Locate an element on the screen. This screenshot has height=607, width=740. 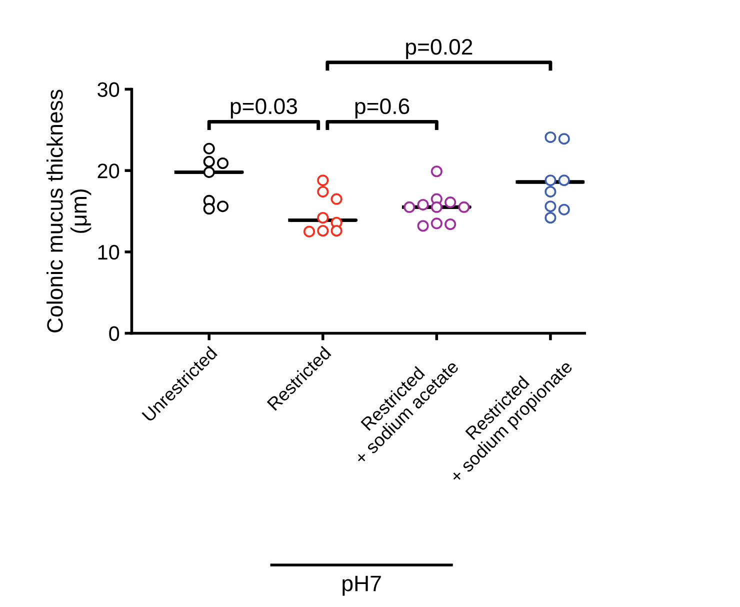
text: p=0.02 is located at coordinates (439, 49).